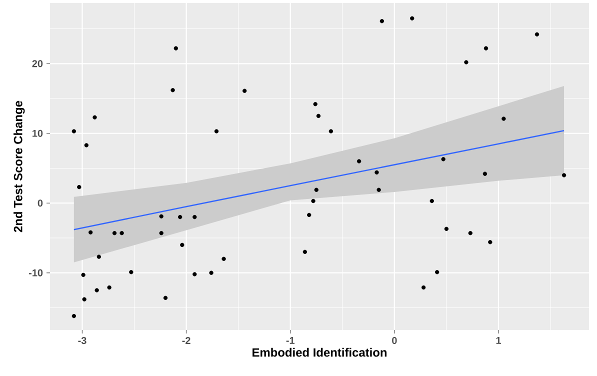 Image resolution: width=597 pixels, height=376 pixels. What do you see at coordinates (290, 340) in the screenshot?
I see `x-tick-label: -1` at bounding box center [290, 340].